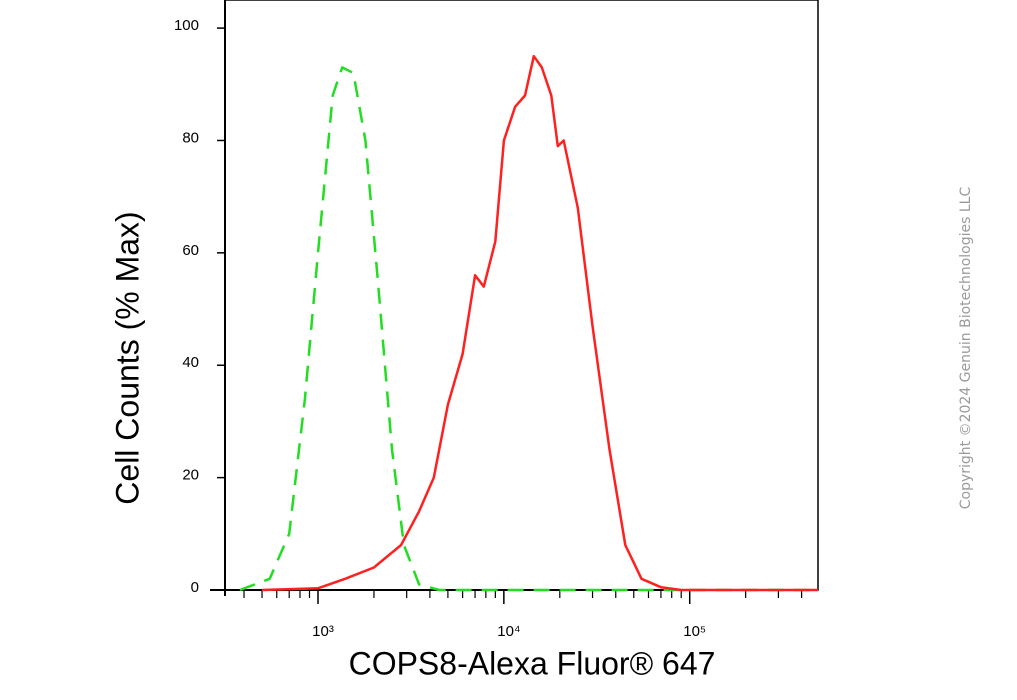 This screenshot has height=700, width=1017. Describe the element at coordinates (190, 250) in the screenshot. I see `y-tick-label: 60` at that location.